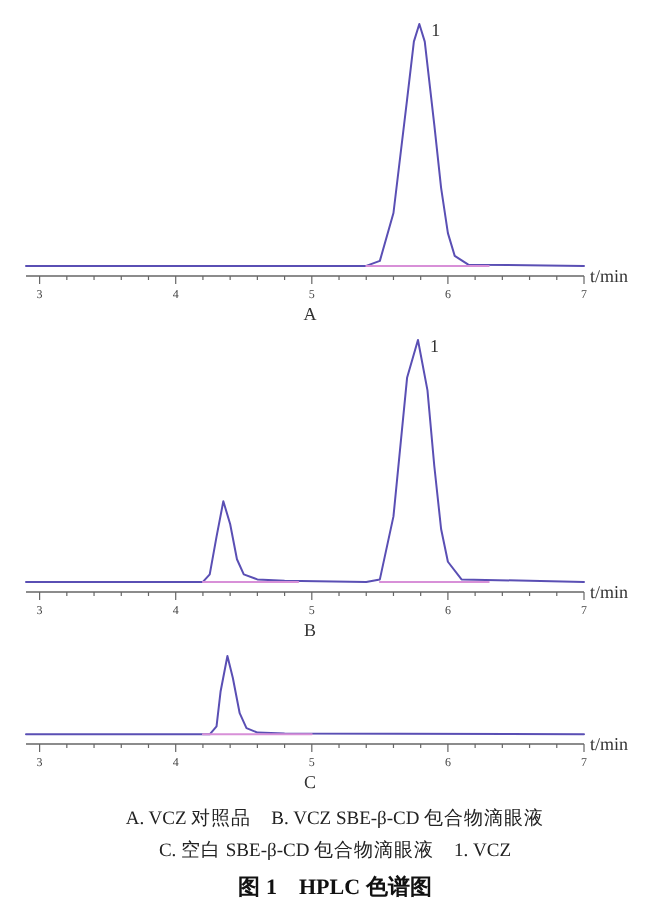 The image size is (670, 922). What do you see at coordinates (335, 850) in the screenshot?
I see `text: C. 空白 SBE-β-CD 包合物滴眼液 1. VCZ` at bounding box center [335, 850].